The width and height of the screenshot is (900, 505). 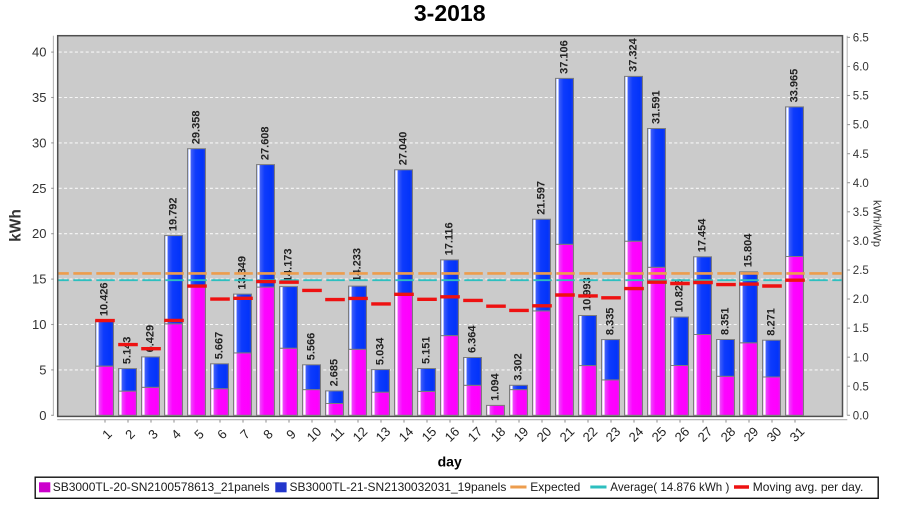 I want to click on svg-text: 1.0, so click(x=861, y=358).